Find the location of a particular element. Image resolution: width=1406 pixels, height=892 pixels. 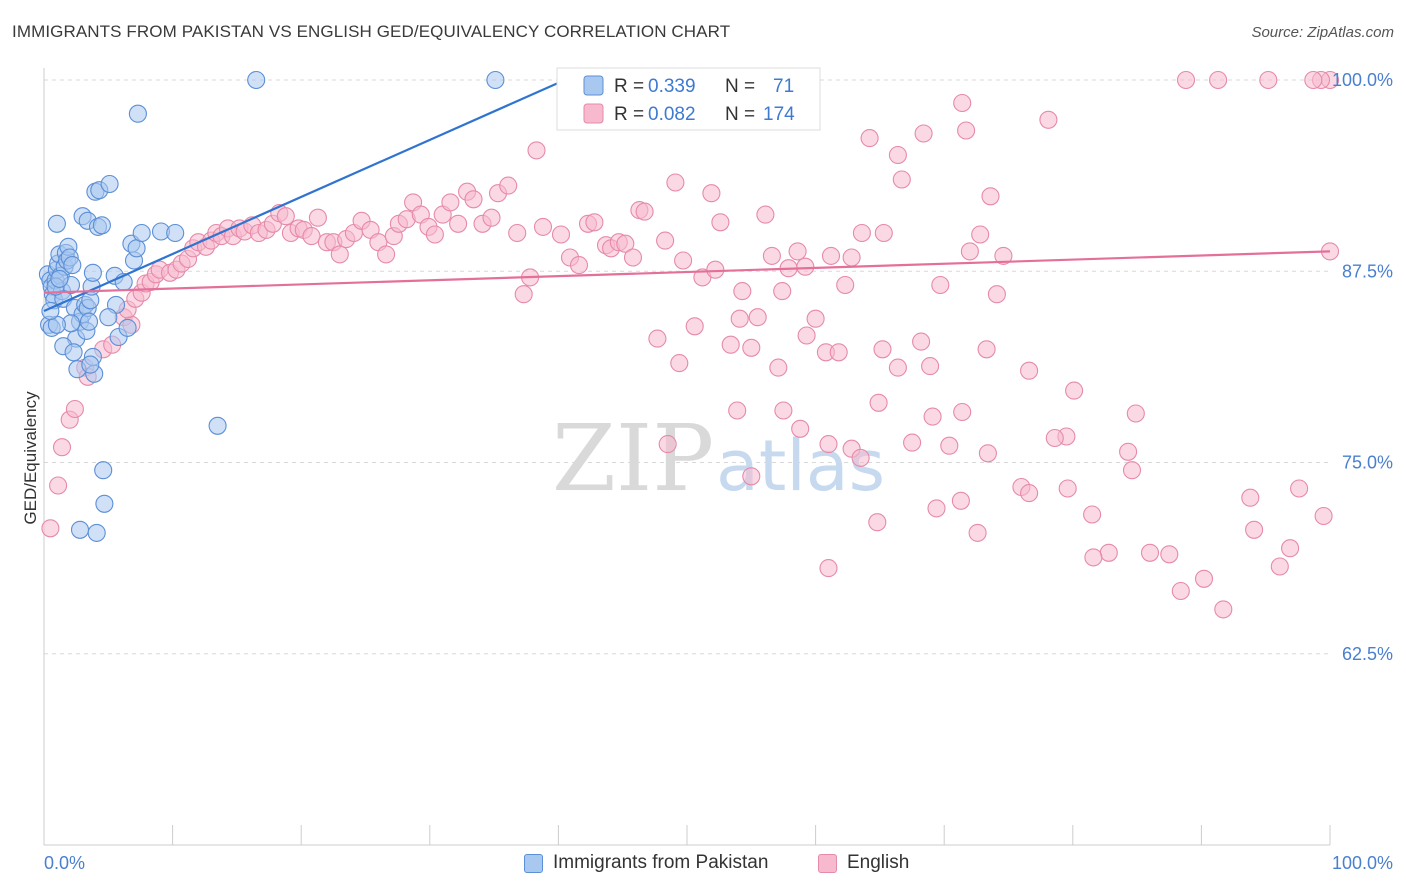

legend-swatch-pakistan is located at coordinates (533, 863).